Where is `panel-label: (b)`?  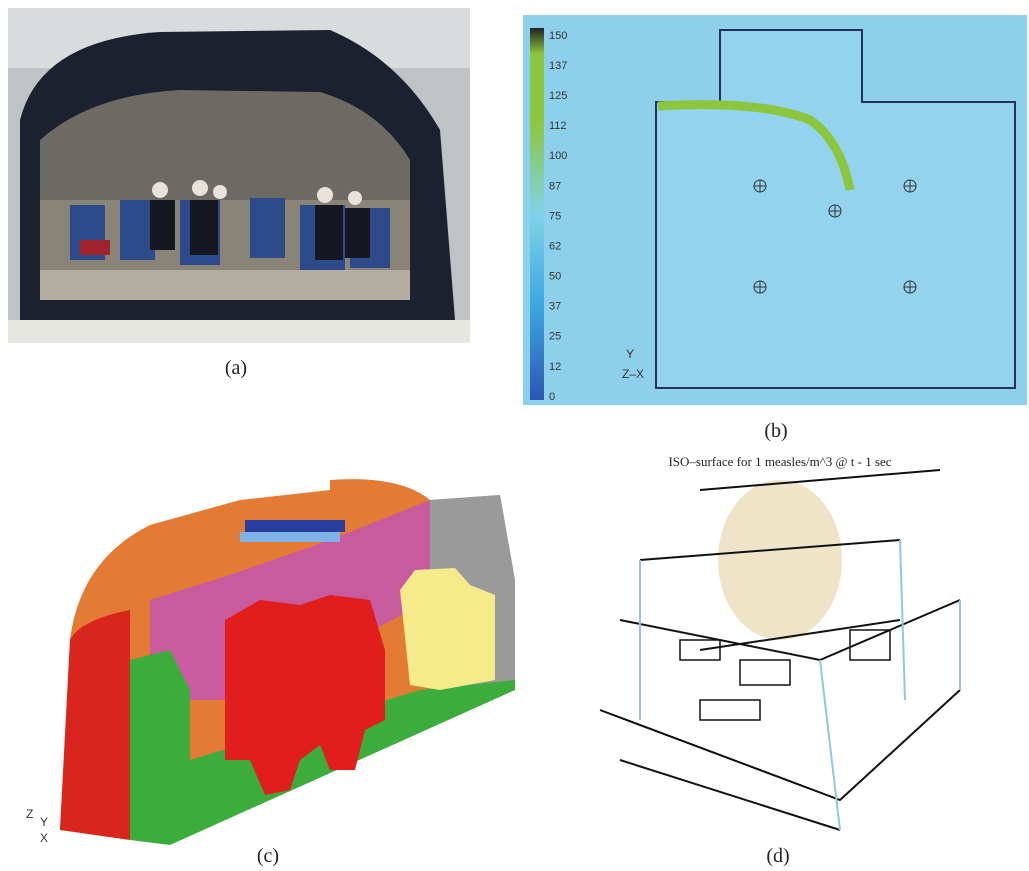
panel-label: (b) is located at coordinates (775, 431).